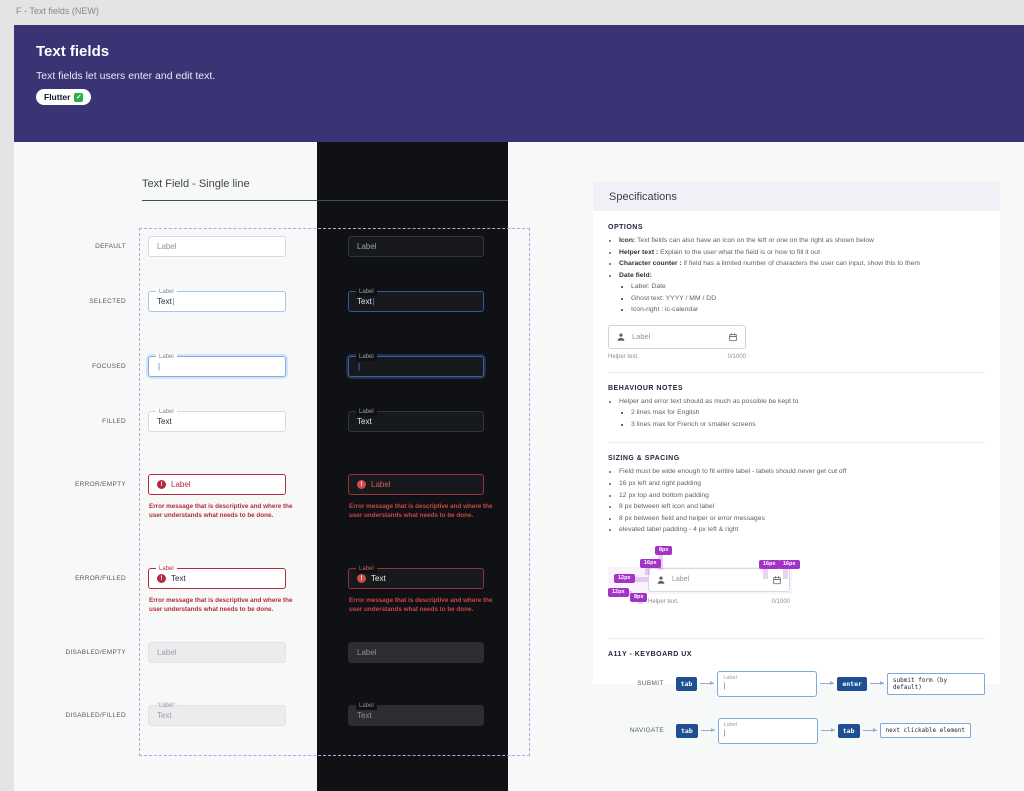 The height and width of the screenshot is (791, 1024). What do you see at coordinates (416, 365) in the screenshot?
I see `textfield-focused-dark: Label |` at bounding box center [416, 365].